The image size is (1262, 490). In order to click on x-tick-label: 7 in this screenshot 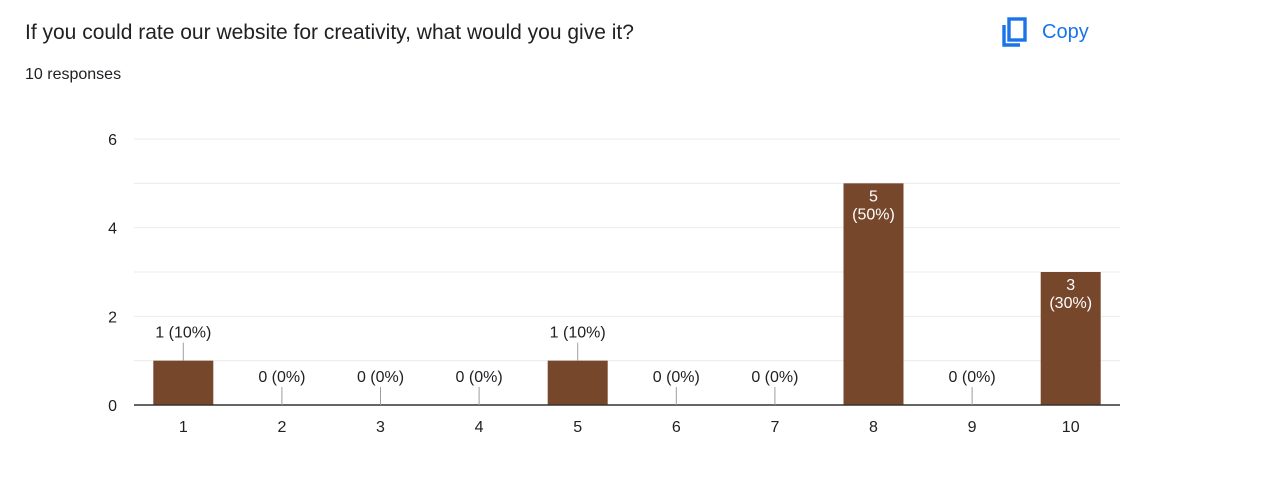, I will do `click(774, 427)`.